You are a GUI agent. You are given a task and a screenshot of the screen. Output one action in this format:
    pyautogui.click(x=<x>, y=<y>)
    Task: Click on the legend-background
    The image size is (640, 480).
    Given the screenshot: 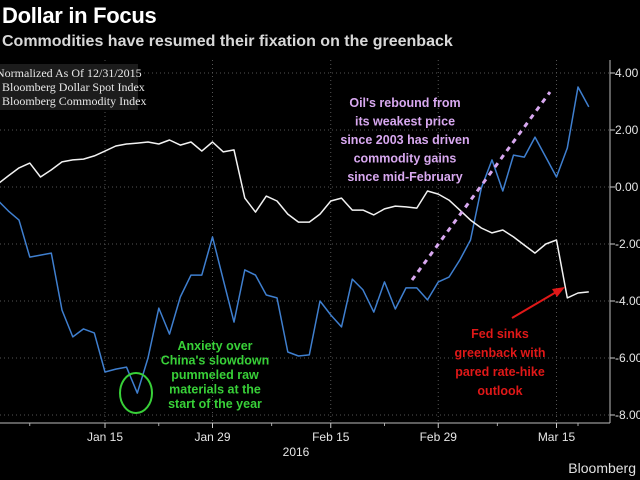 What is the action you would take?
    pyautogui.click(x=69, y=87)
    